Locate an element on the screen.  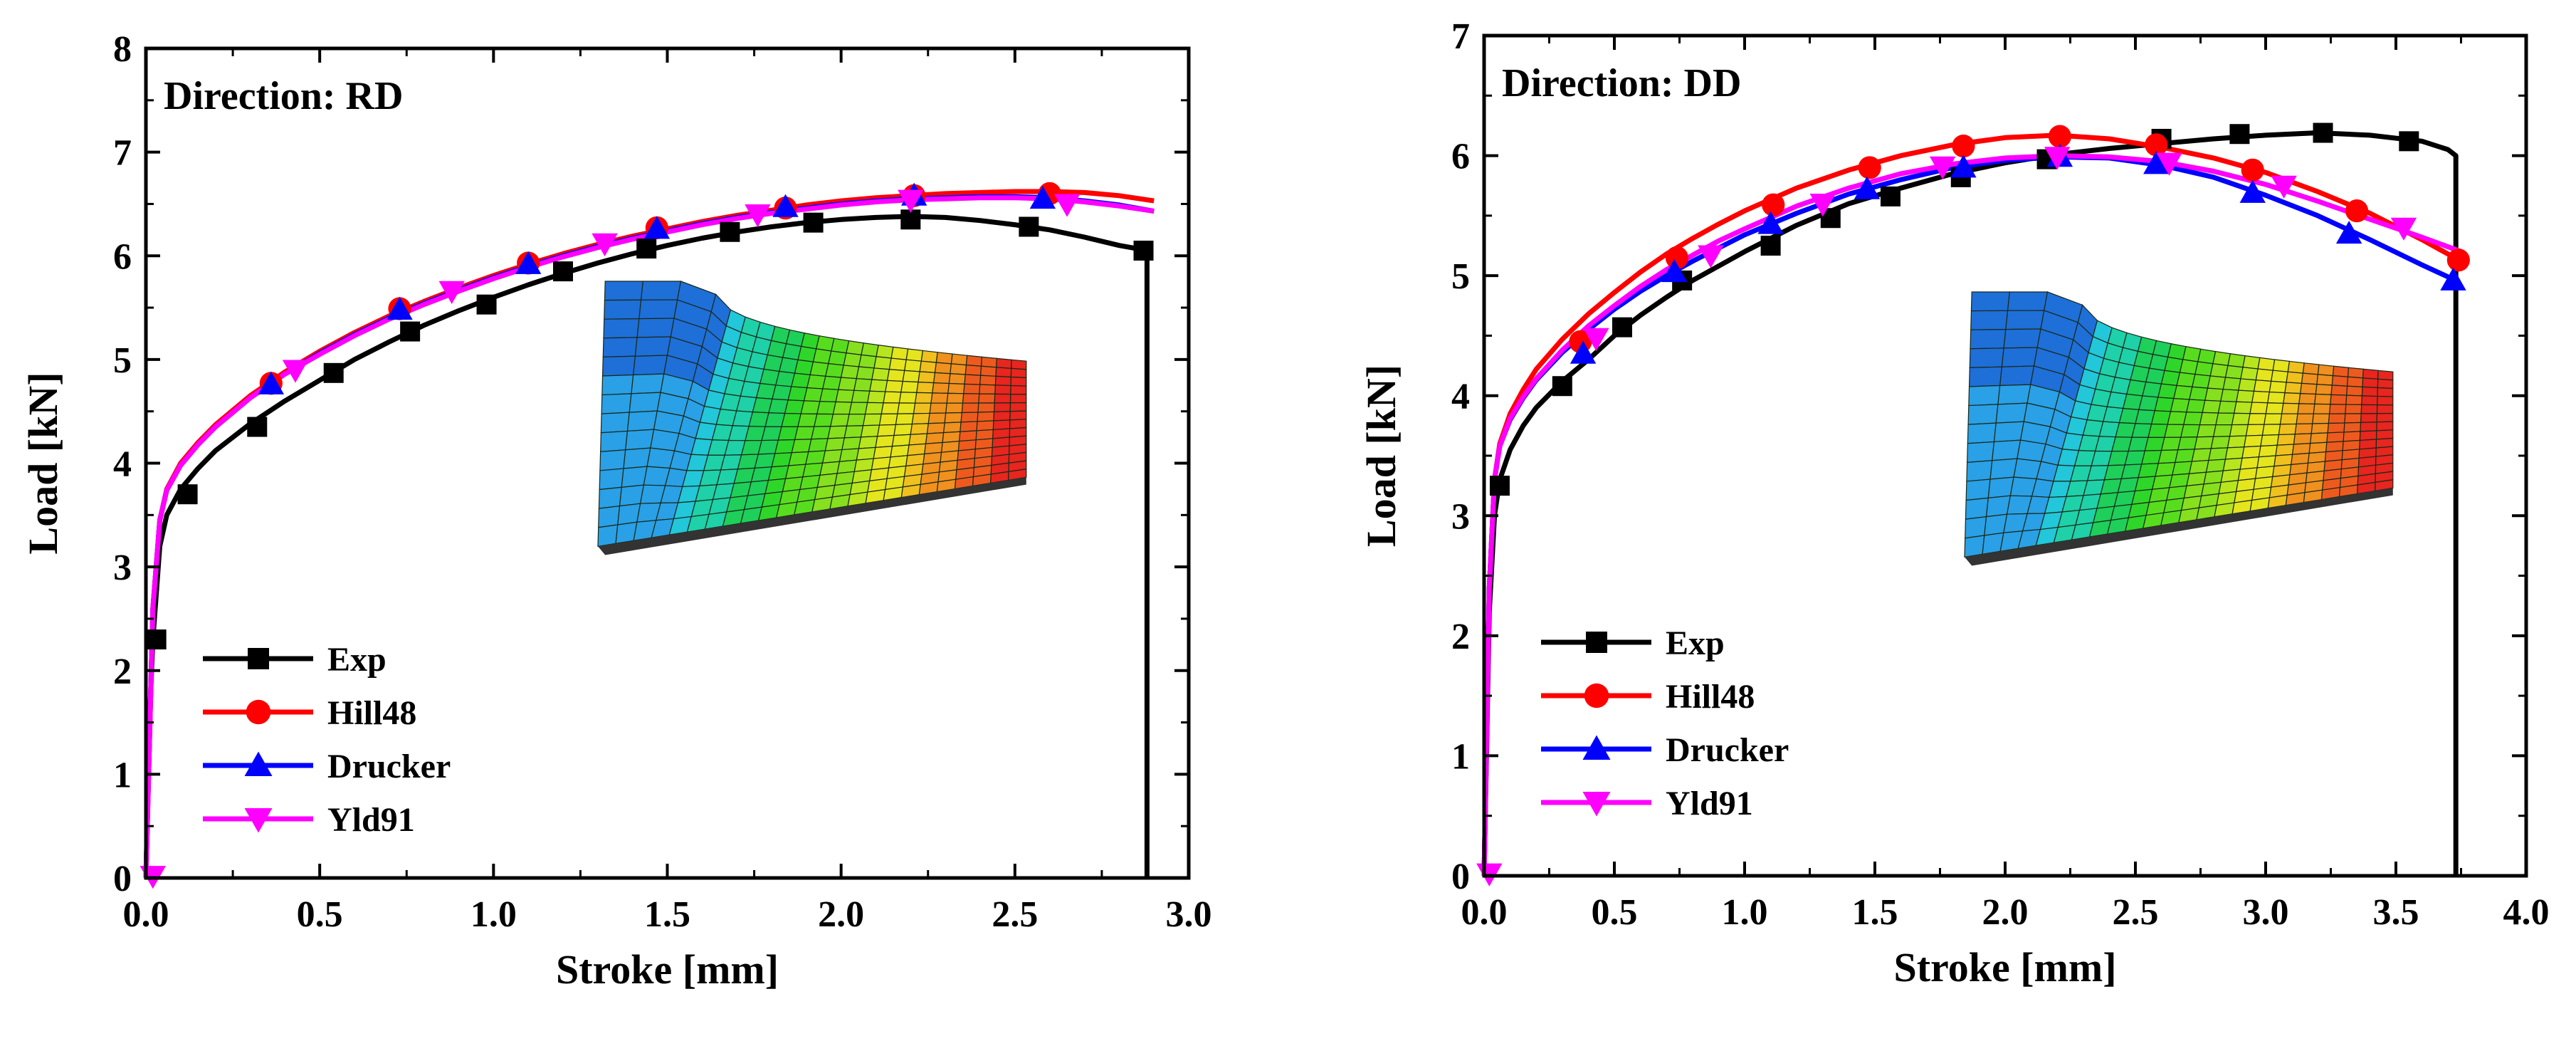
y-tick-label: 5 is located at coordinates (1460, 276).